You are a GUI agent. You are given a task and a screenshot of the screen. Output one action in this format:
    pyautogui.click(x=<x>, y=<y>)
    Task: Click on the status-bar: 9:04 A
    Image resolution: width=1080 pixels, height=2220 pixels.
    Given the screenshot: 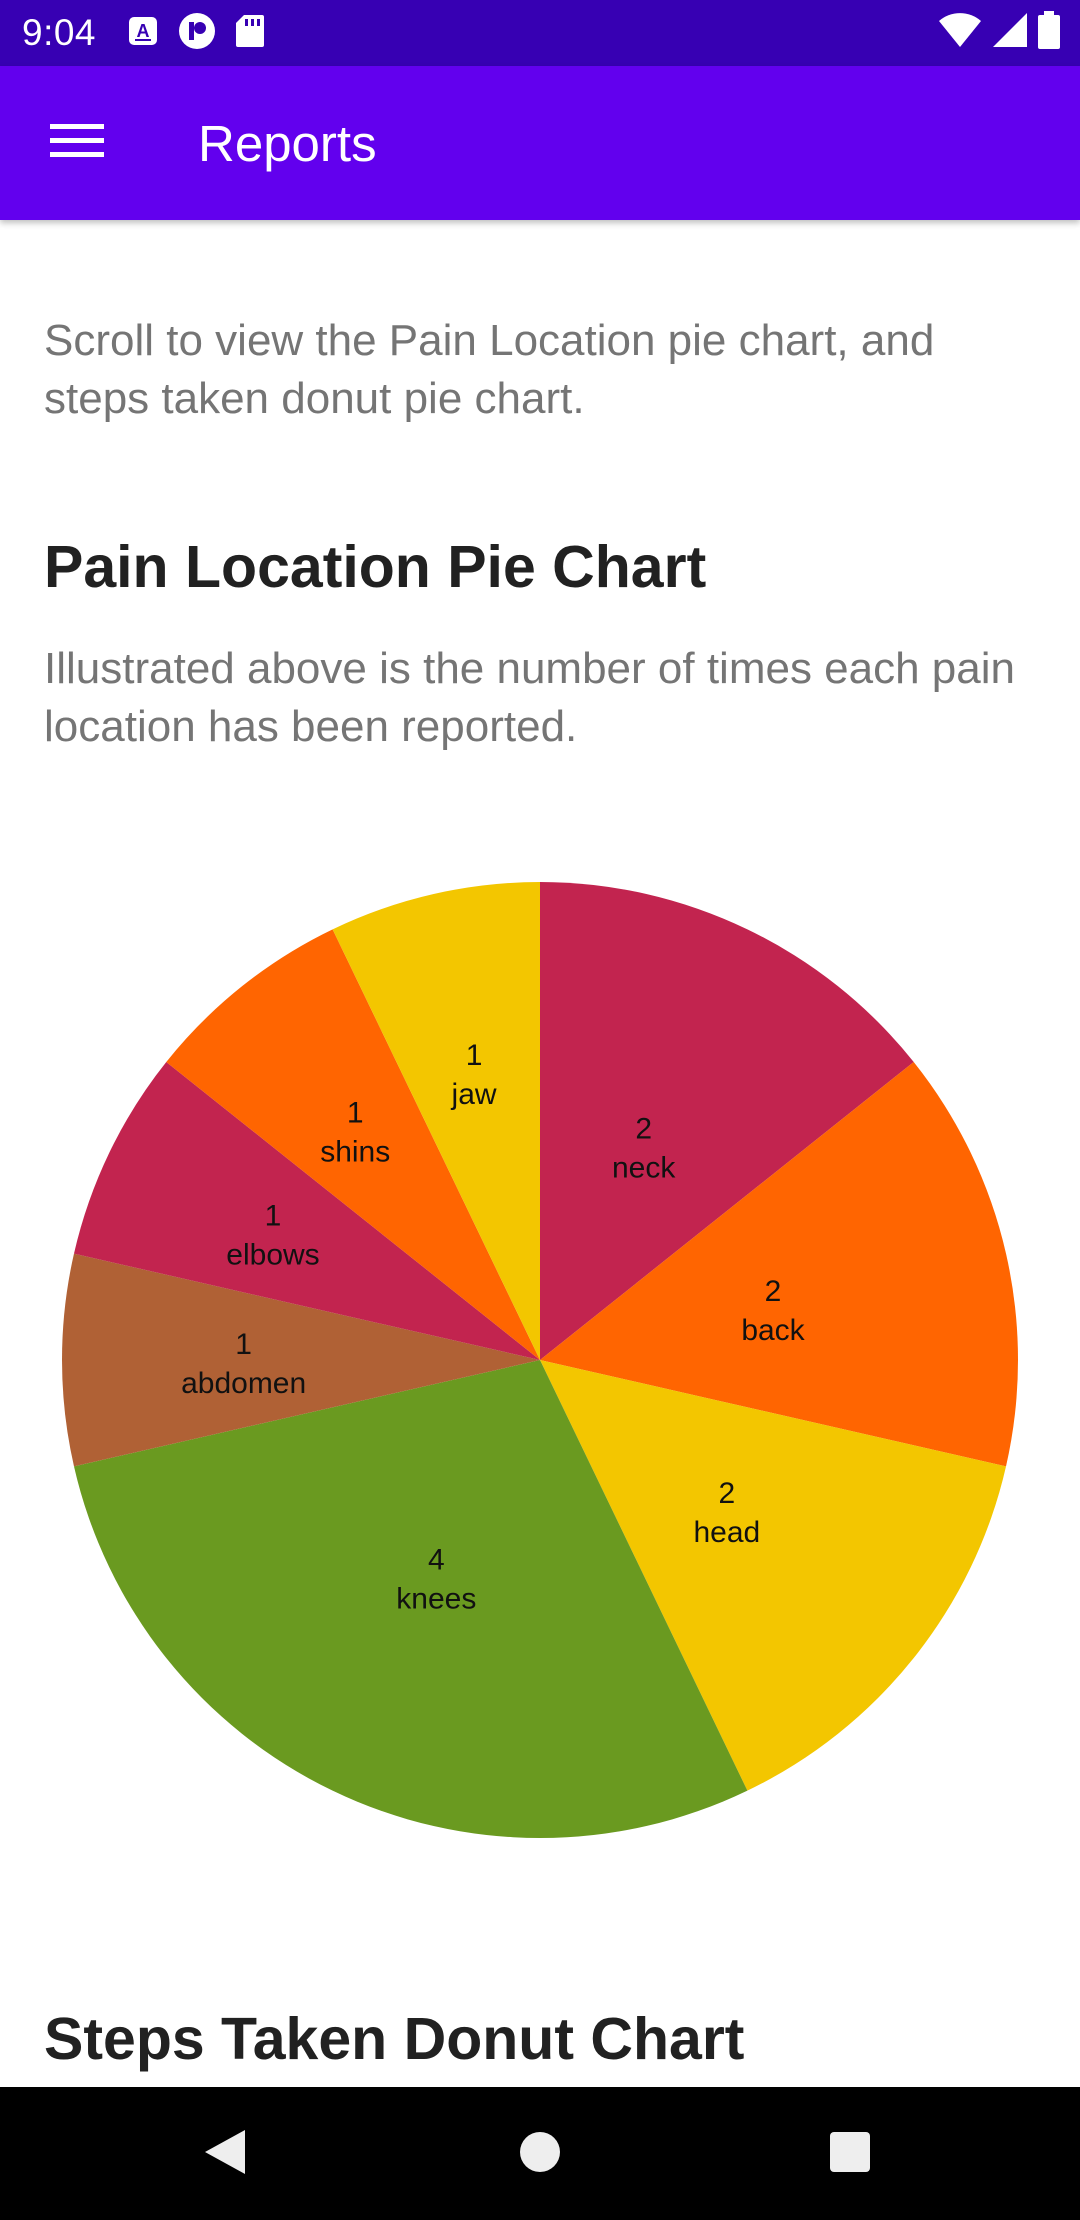 What is the action you would take?
    pyautogui.click(x=540, y=33)
    